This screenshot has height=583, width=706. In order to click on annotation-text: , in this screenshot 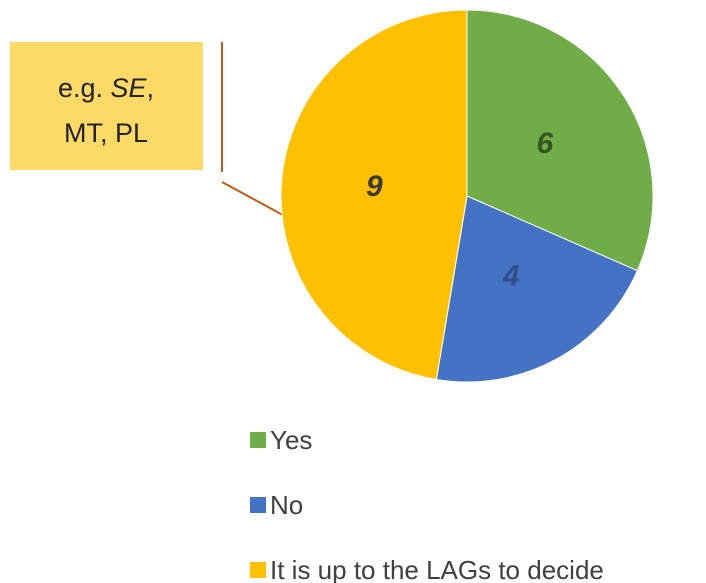, I will do `click(151, 88)`.